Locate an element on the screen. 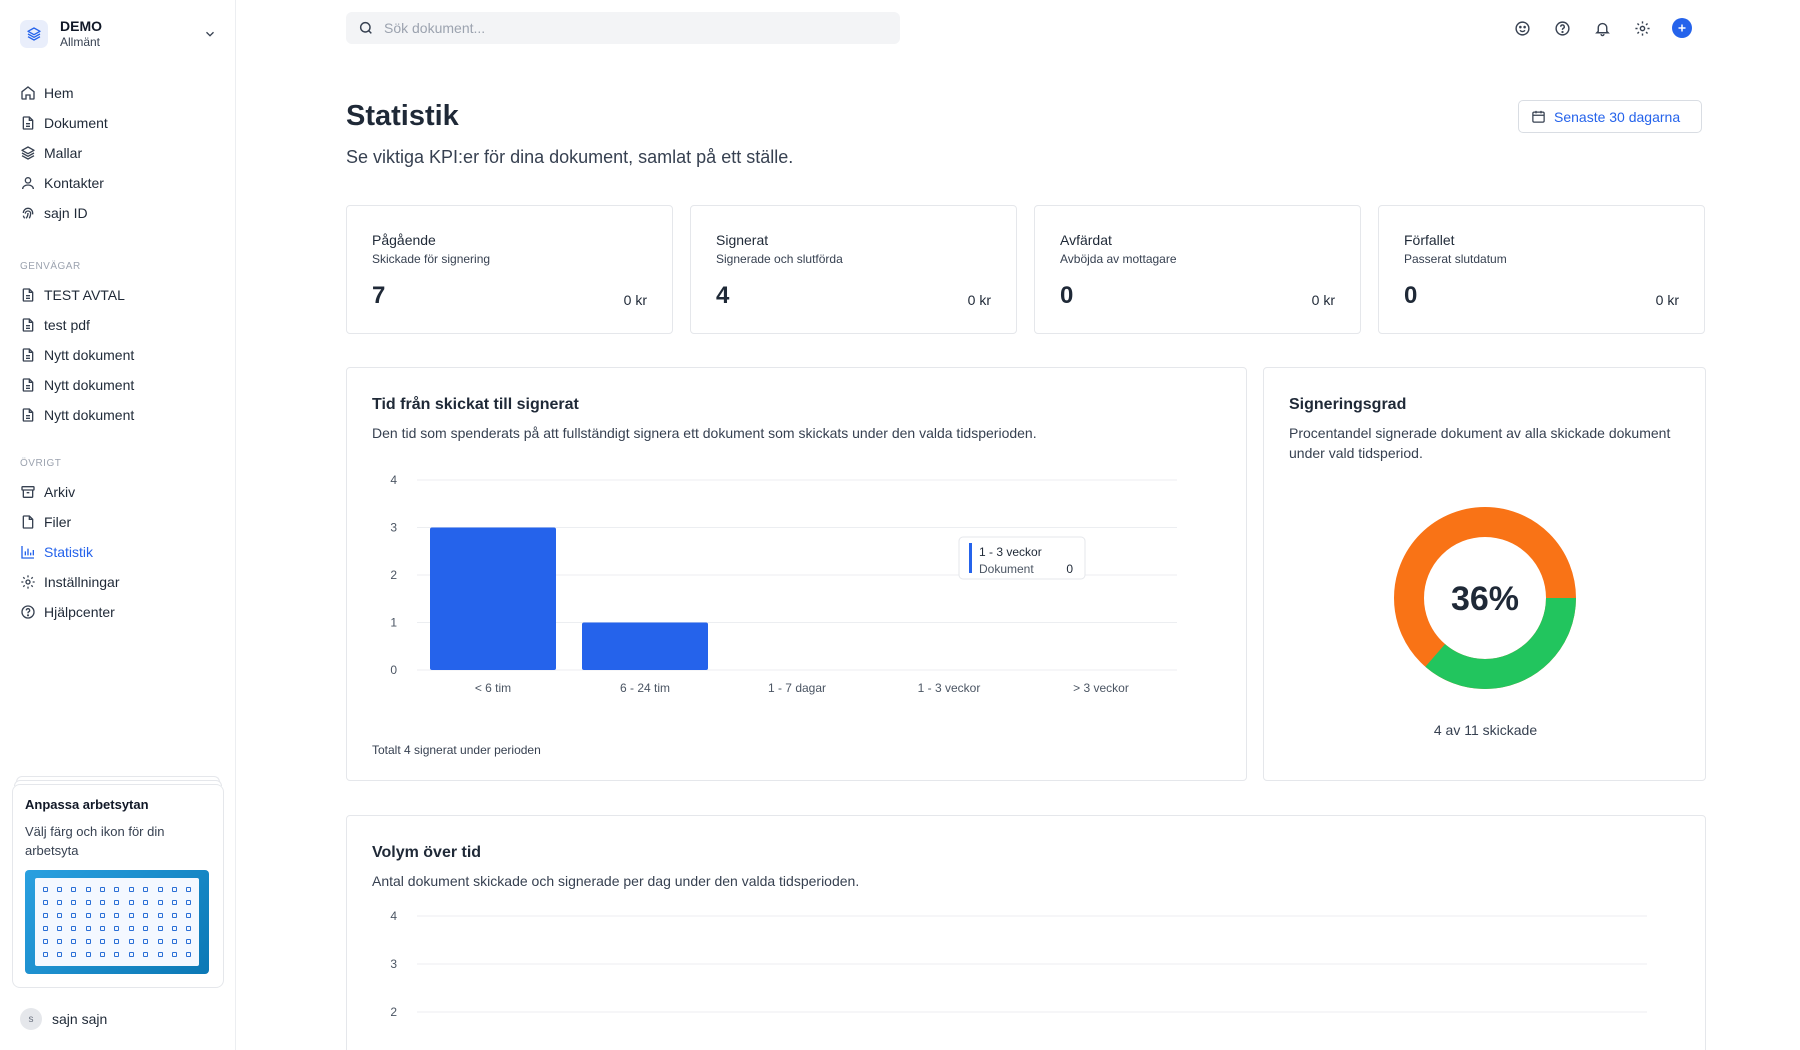 Image resolution: width=1800 pixels, height=1050 pixels. document-icon is located at coordinates (28, 123).